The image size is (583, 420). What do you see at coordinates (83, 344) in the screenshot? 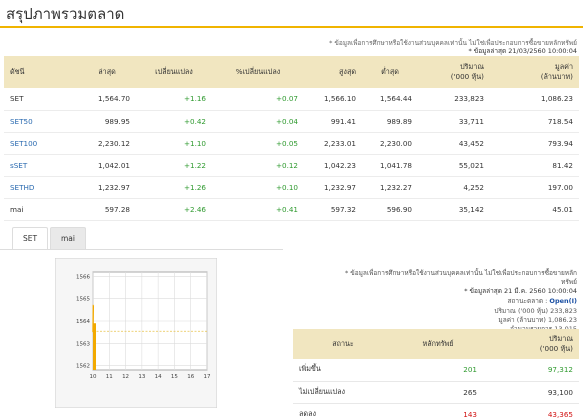
I see `y-tick-label: 1563` at bounding box center [83, 344].